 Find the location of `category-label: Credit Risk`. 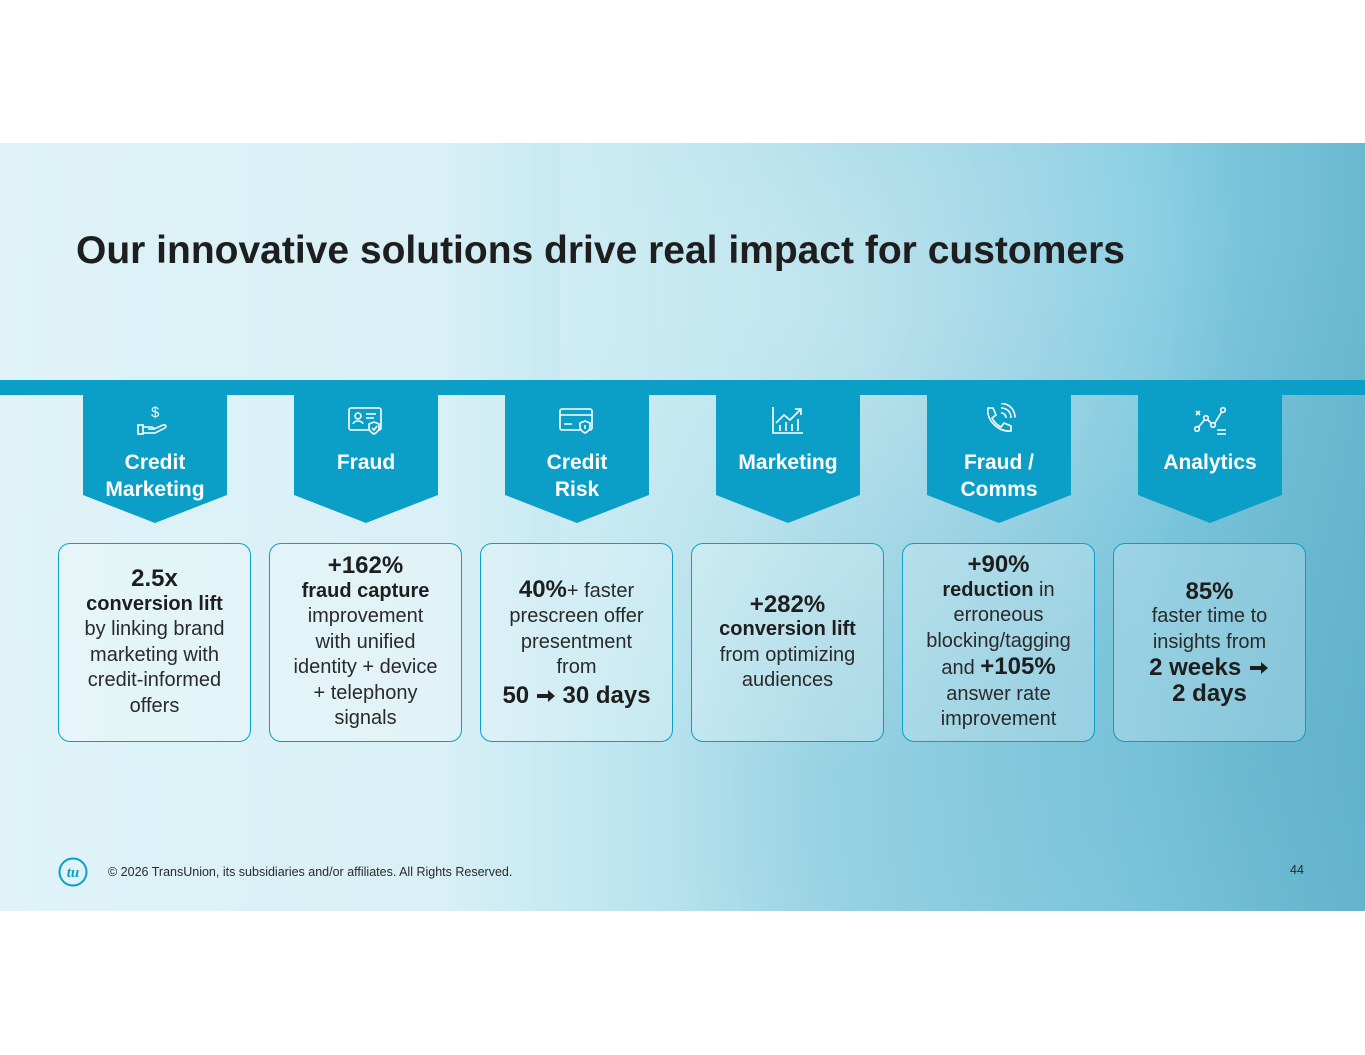

category-label: Credit Risk is located at coordinates (577, 476).